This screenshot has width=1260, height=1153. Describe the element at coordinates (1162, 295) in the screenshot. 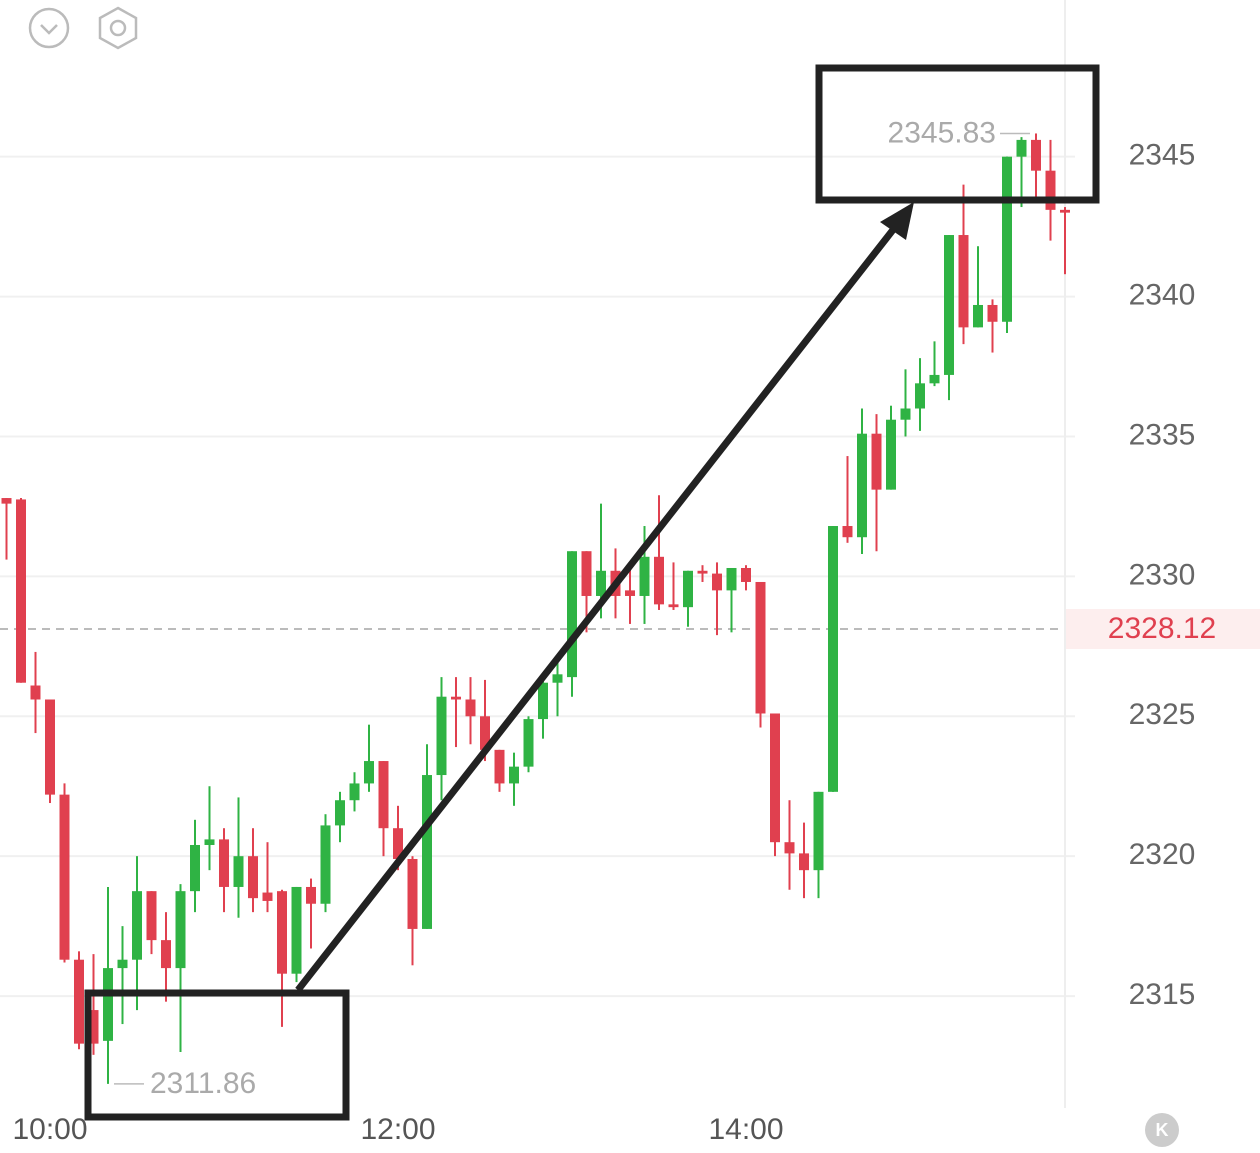

I see `y-tick-label: 2340` at that location.